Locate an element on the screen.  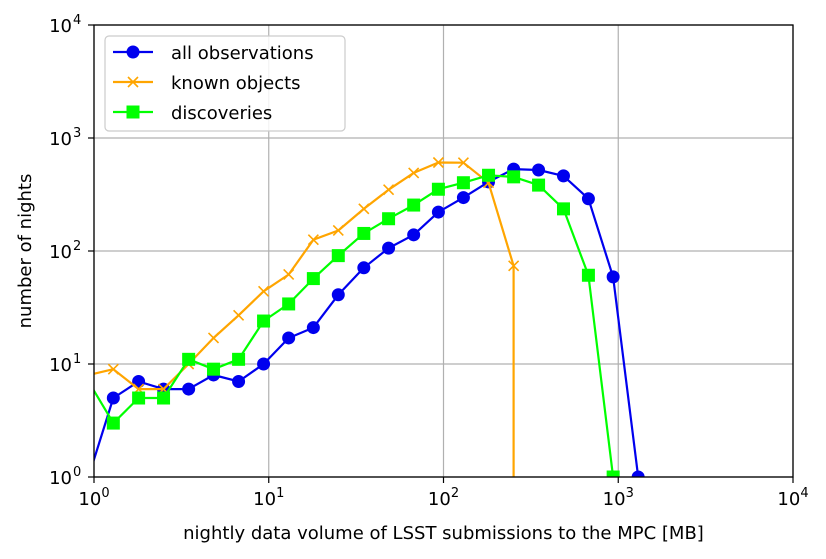
legend-label-all-observations: all observations is located at coordinates (242, 53).